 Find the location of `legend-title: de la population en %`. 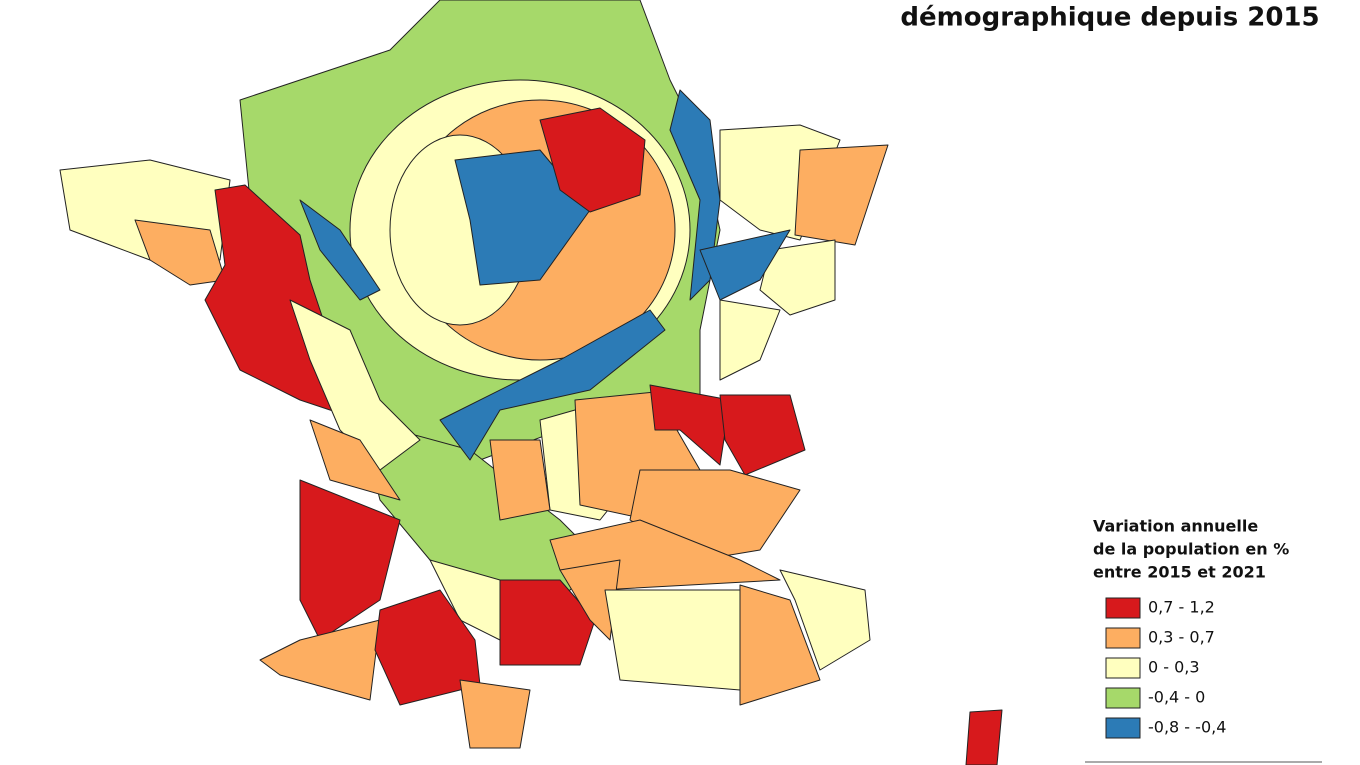

legend-title: de la population en % is located at coordinates (1191, 549).